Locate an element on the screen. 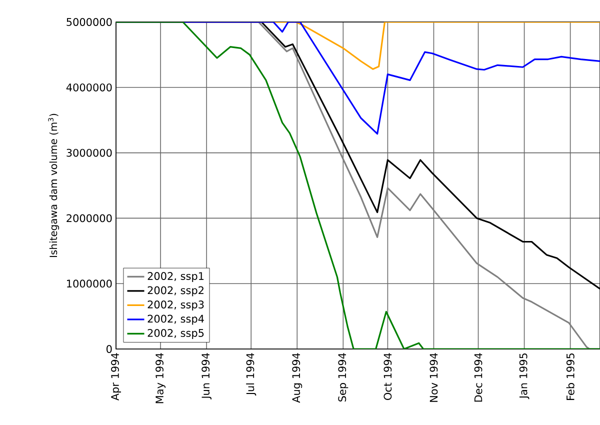 This screenshot has height=425, width=600. y-tick-label: 3000000 is located at coordinates (89, 152).